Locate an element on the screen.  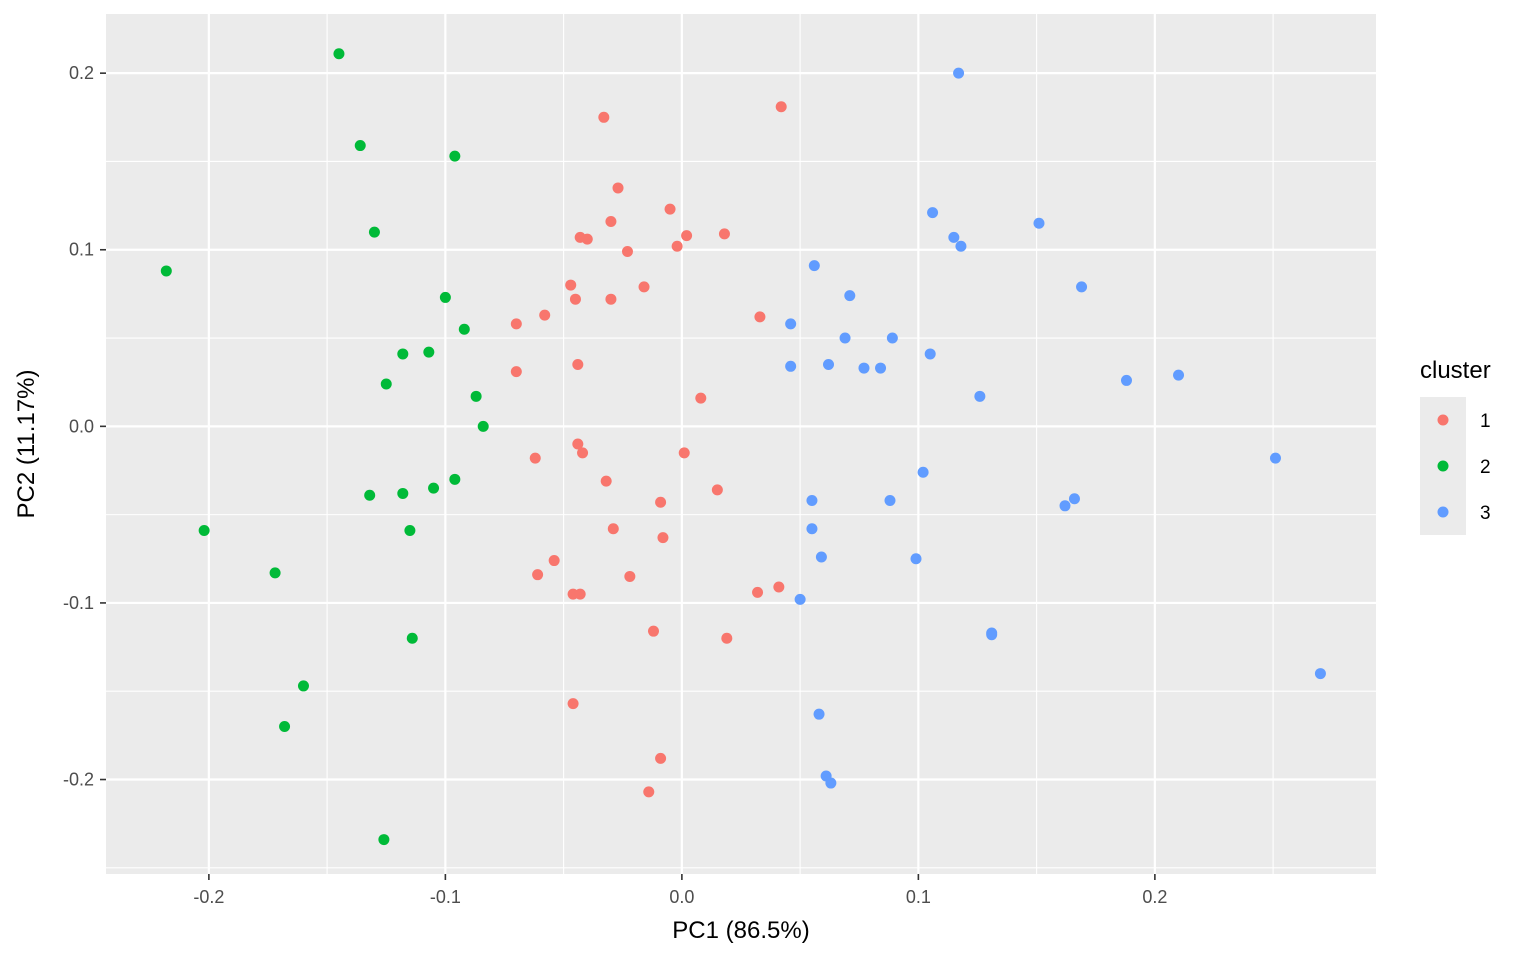
x-axis-title: PC1 (86.5%) is located at coordinates (740, 930).